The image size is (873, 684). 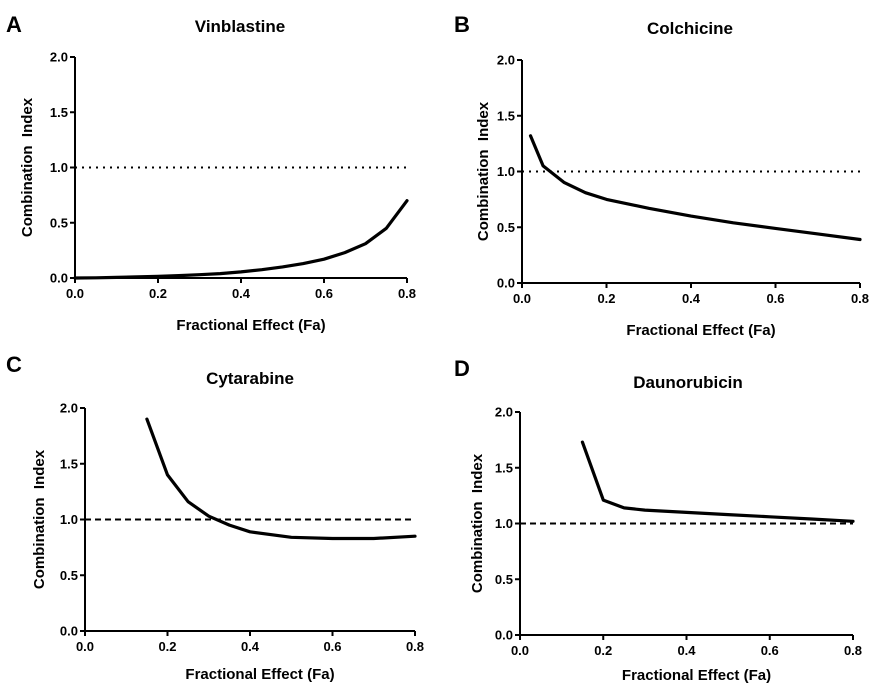 I want to click on panel-letter: A, so click(x=14, y=24).